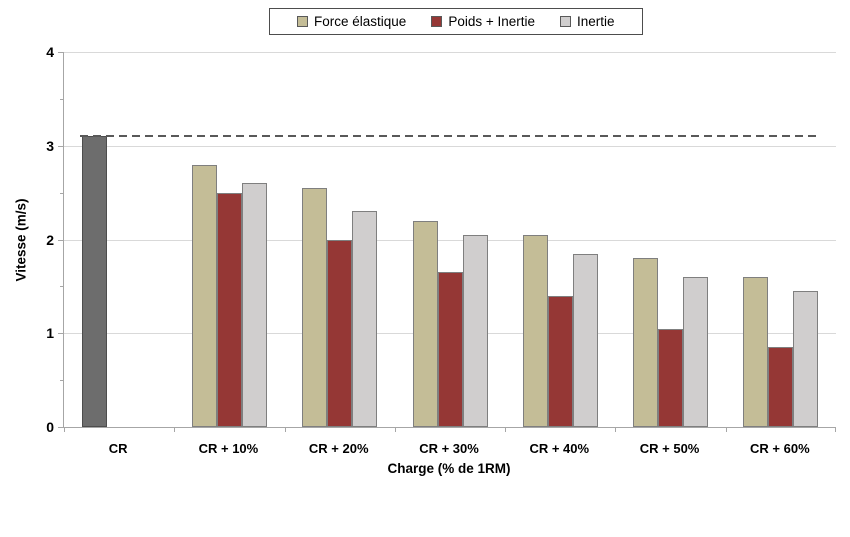  What do you see at coordinates (21, 240) in the screenshot?
I see `y-axis-title: Vitesse (m/s)` at bounding box center [21, 240].